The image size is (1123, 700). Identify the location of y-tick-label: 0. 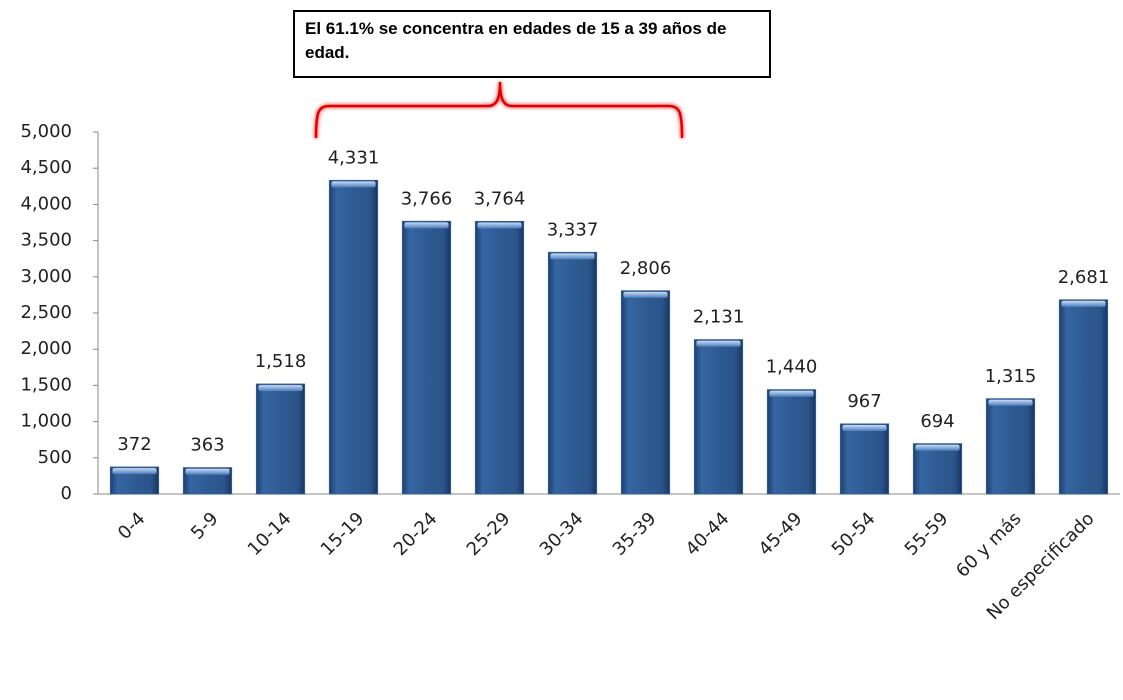
(66, 493).